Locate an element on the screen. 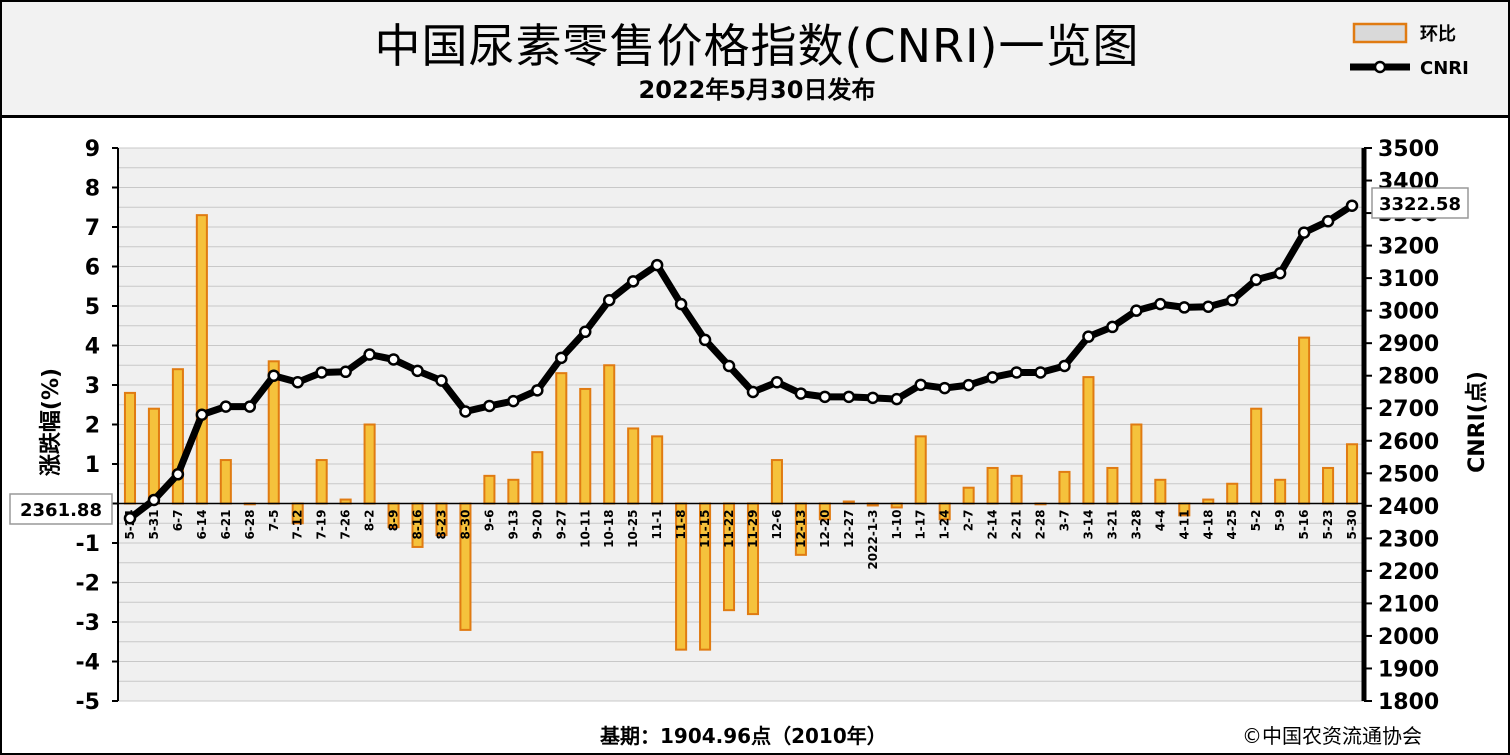 Image resolution: width=1510 pixels, height=755 pixels. right-tick-label: 1800 is located at coordinates (1408, 702).